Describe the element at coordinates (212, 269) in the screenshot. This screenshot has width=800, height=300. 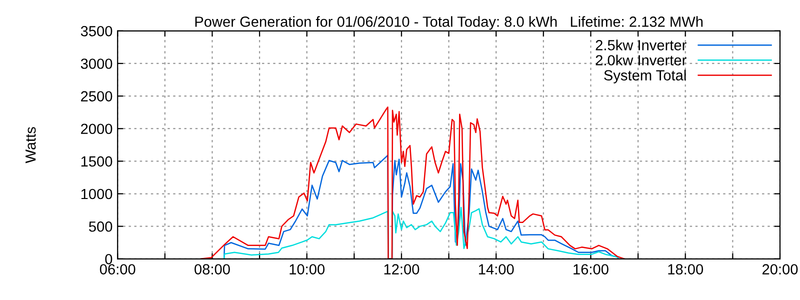
I see `x-tick-label: 08:00` at that location.